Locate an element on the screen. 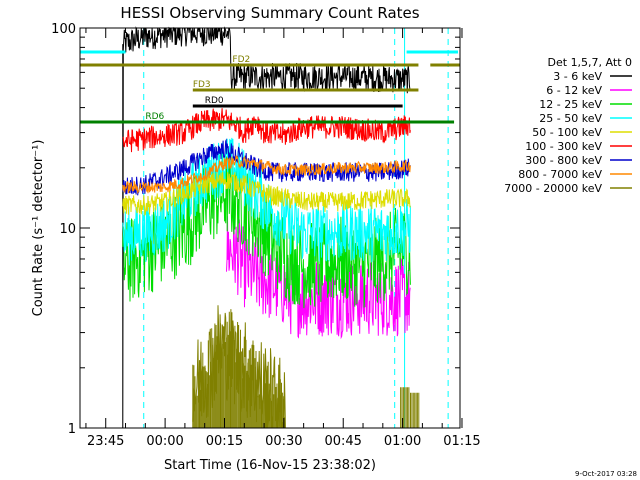  legend-label: 50 - 100 keV is located at coordinates (567, 132).